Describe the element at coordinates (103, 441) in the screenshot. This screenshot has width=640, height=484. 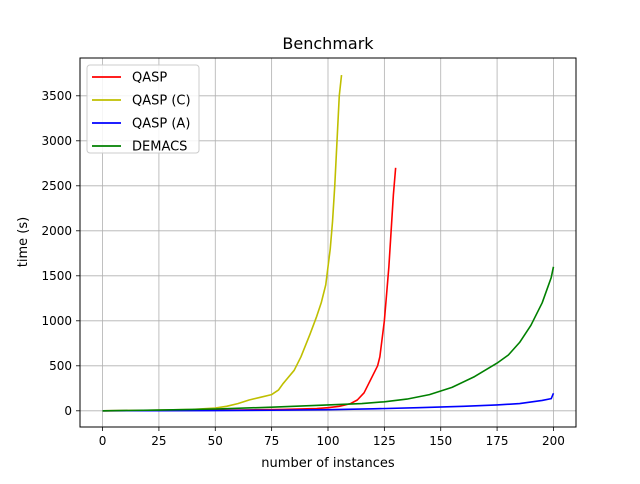
I see `x-tick-label: 0` at that location.